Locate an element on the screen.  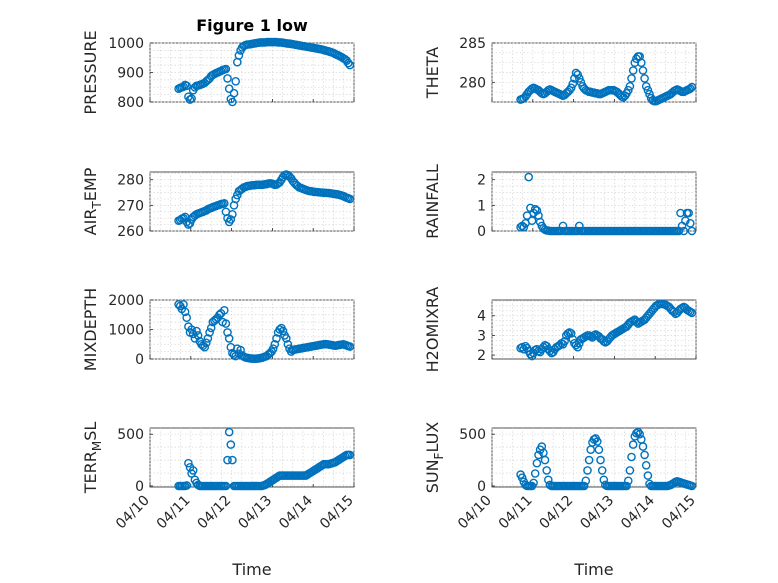
y-axis-label: AIRTEMP is located at coordinates (92, 201).